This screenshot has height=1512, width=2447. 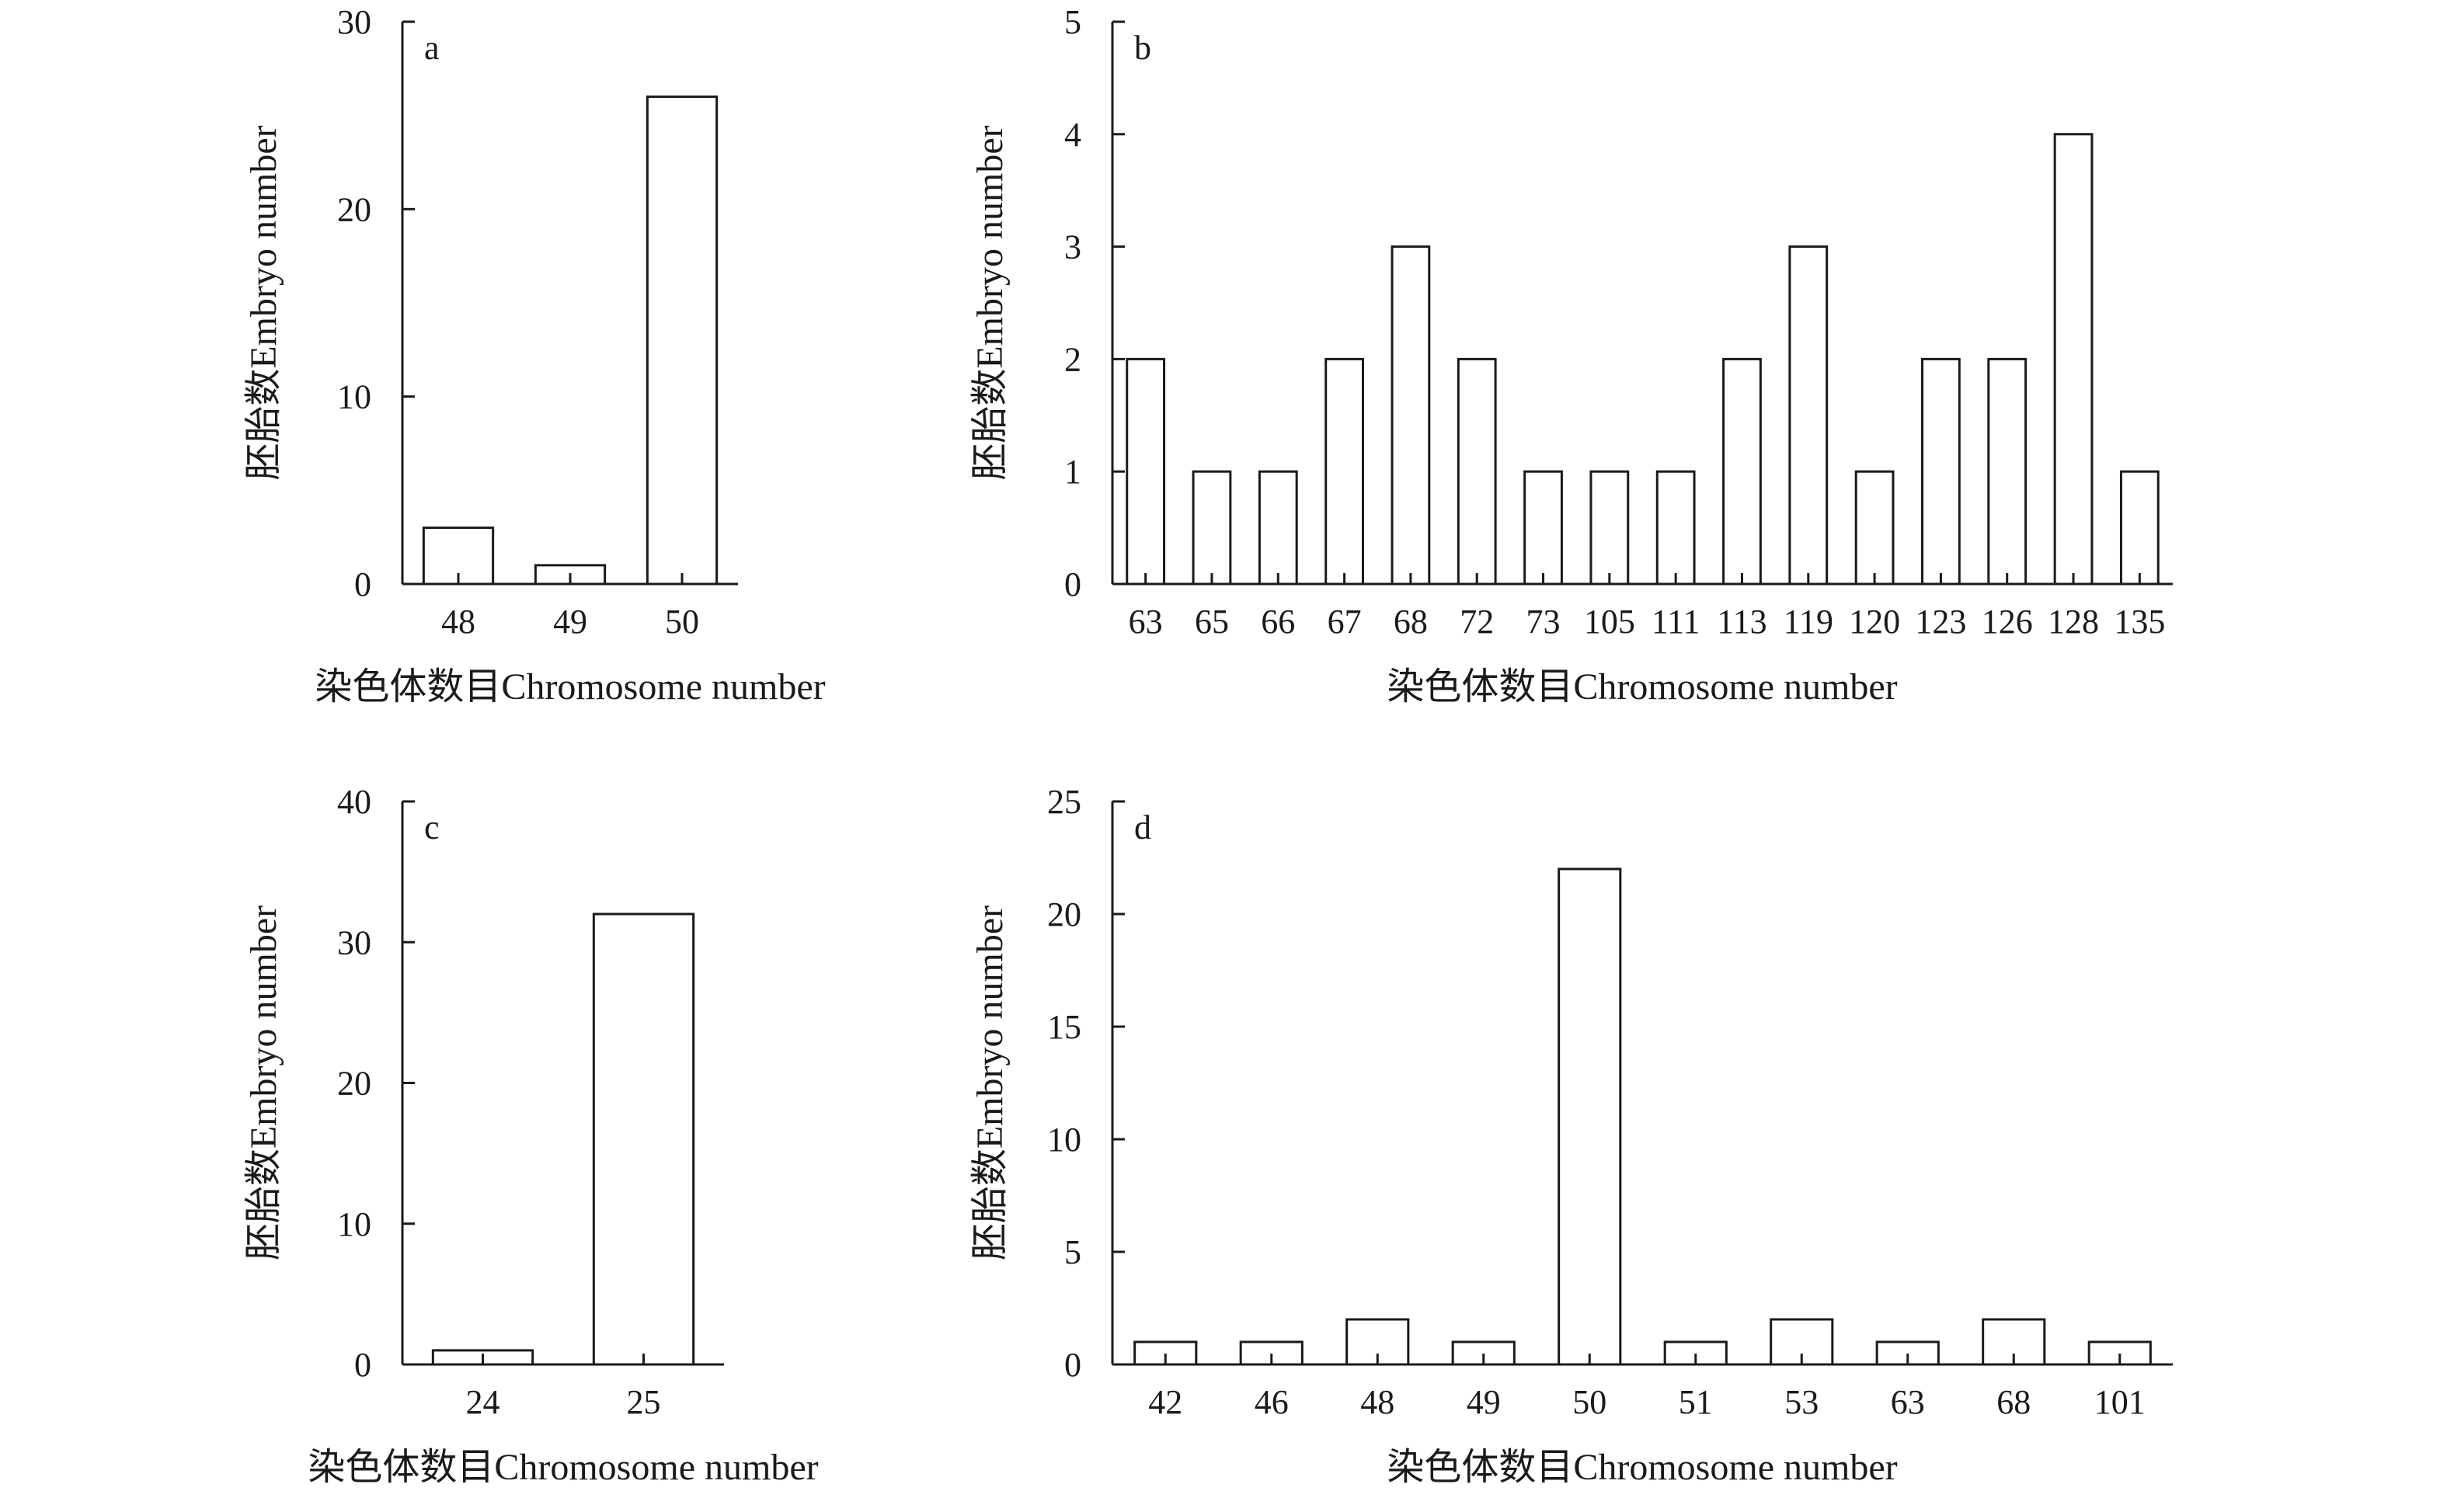 What do you see at coordinates (2139, 622) in the screenshot?
I see `x-tick-label: 135` at bounding box center [2139, 622].